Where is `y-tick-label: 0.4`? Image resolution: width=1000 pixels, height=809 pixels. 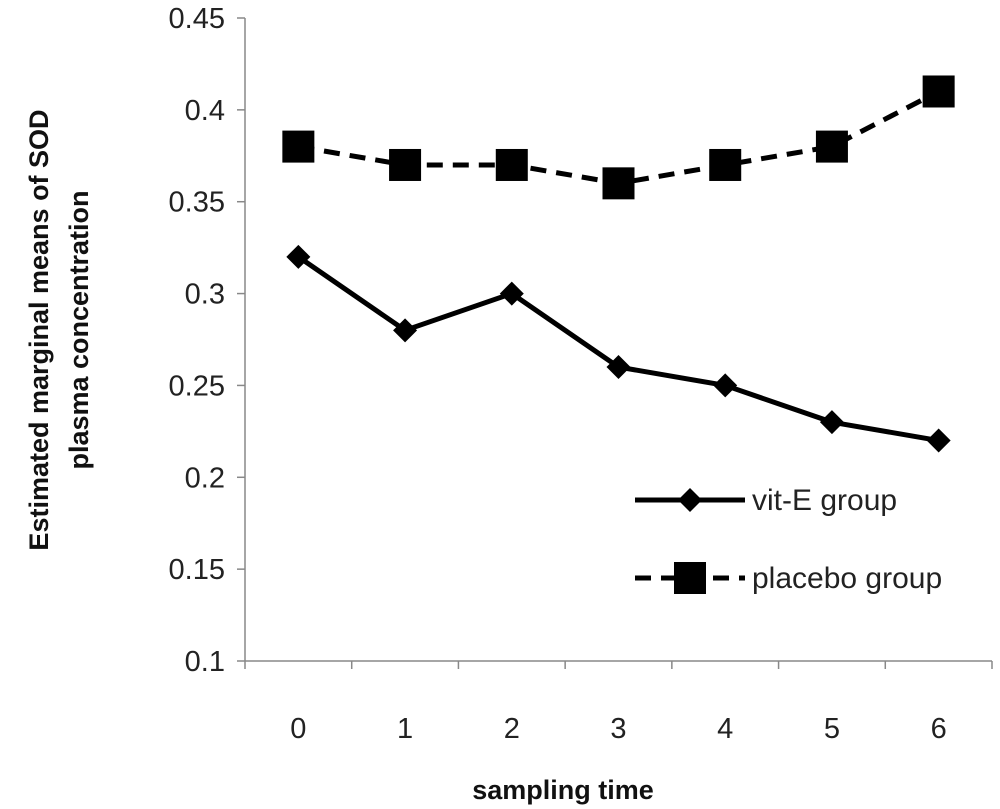 y-tick-label: 0.4 is located at coordinates (205, 111).